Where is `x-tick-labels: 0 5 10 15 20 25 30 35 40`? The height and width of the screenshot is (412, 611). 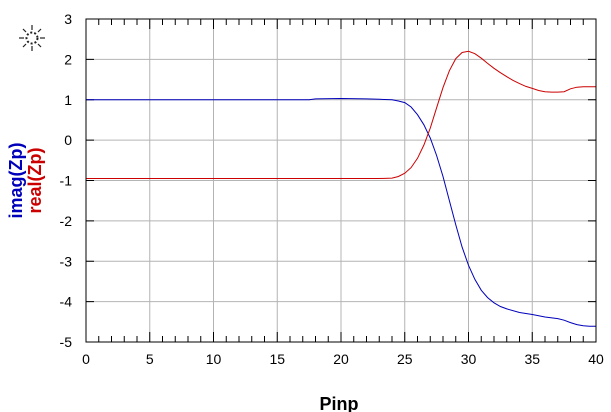
x-tick-labels: 0 5 10 15 20 25 30 35 40 is located at coordinates (343, 359).